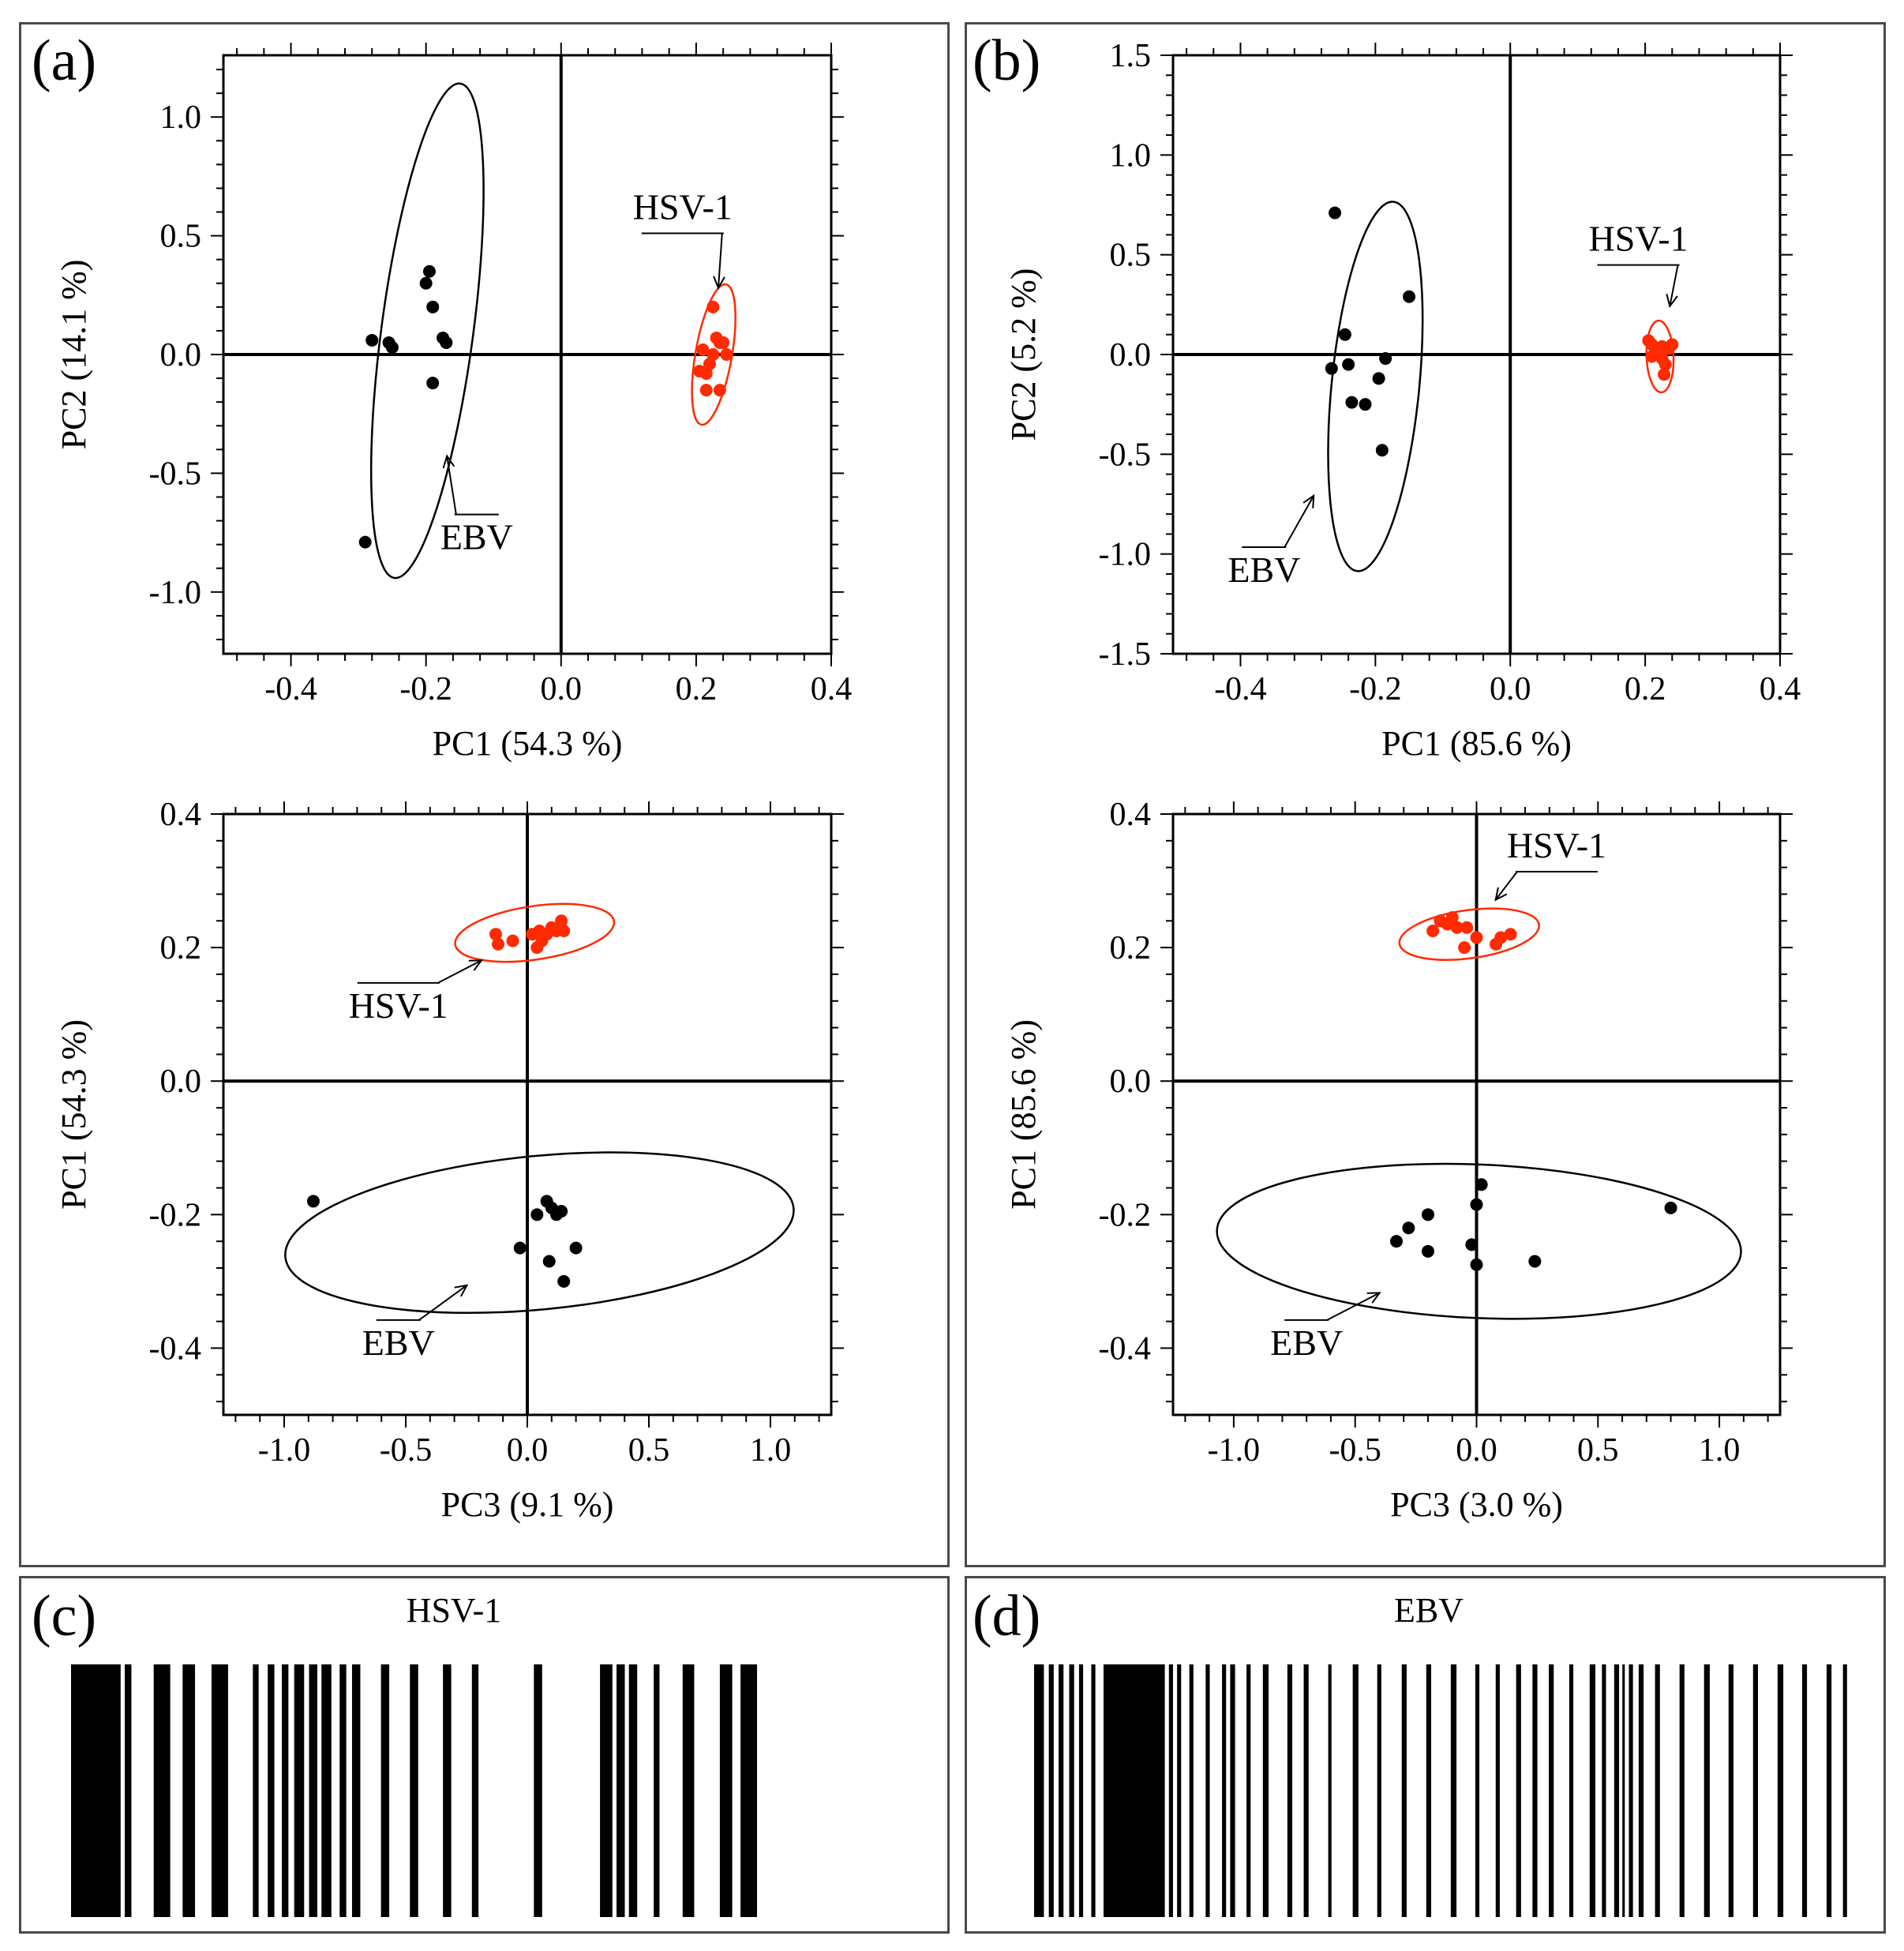 This screenshot has height=1951, width=1904. I want to click on panel-c-label: (c), so click(64, 1616).